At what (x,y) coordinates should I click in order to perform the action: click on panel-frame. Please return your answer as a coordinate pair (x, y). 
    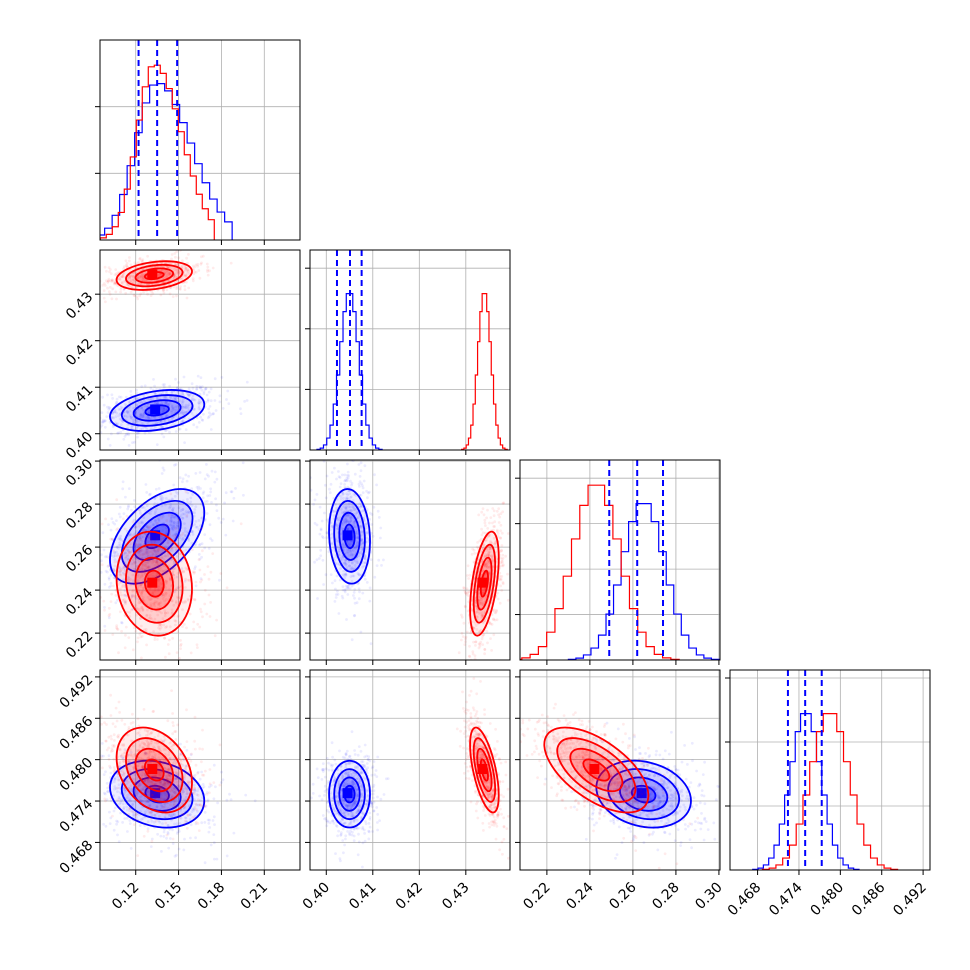
    Looking at the image, I should click on (620, 560).